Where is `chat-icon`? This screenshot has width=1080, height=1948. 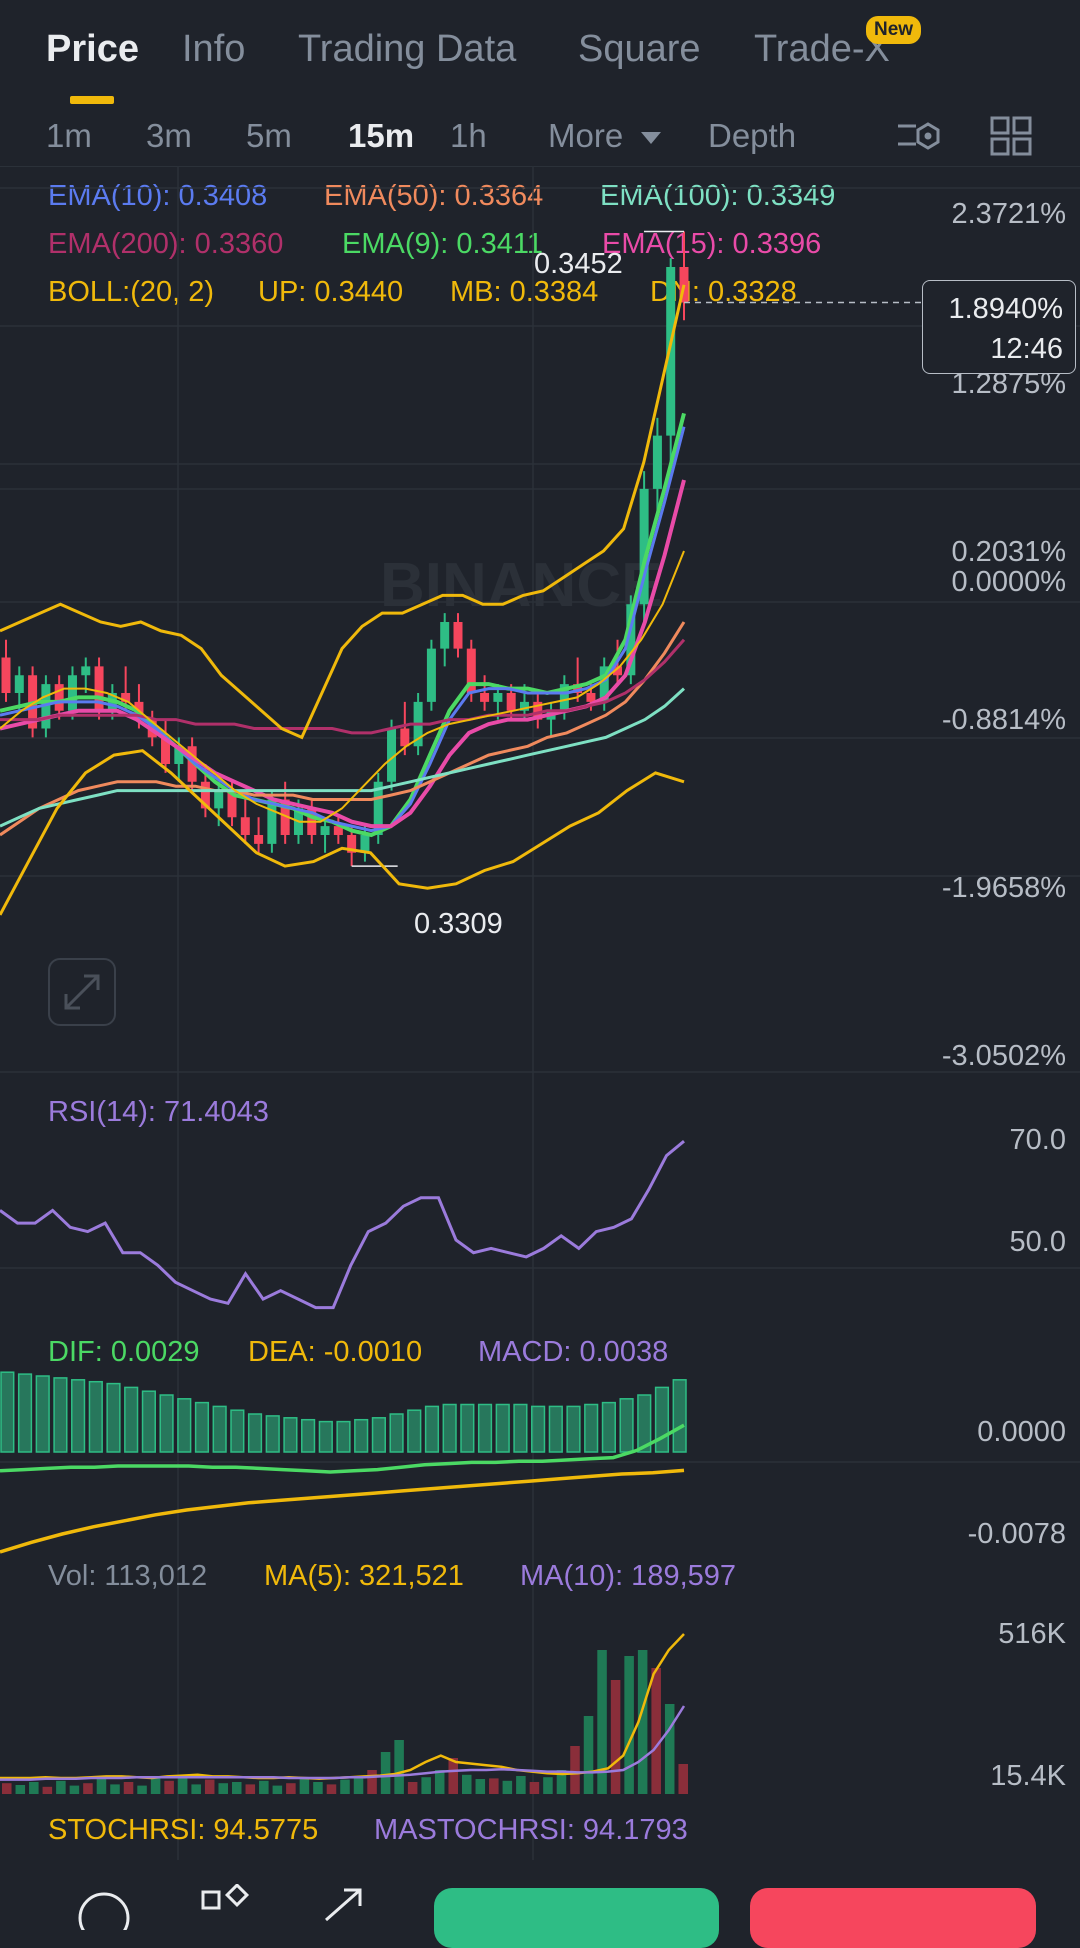 chat-icon is located at coordinates (104, 1910).